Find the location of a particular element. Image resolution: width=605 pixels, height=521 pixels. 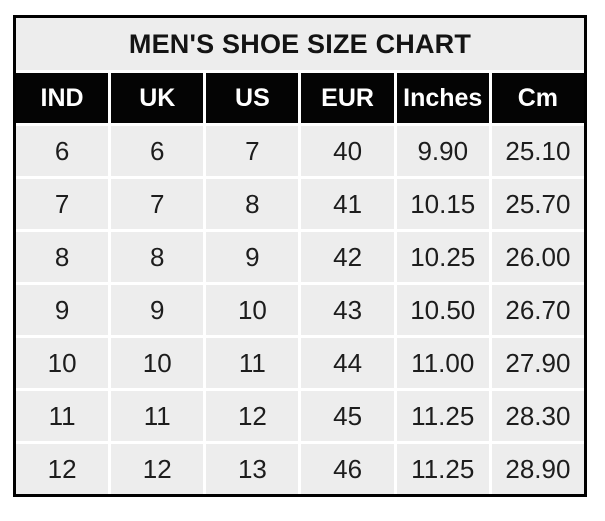

column-header-inches: Inches is located at coordinates (442, 98).